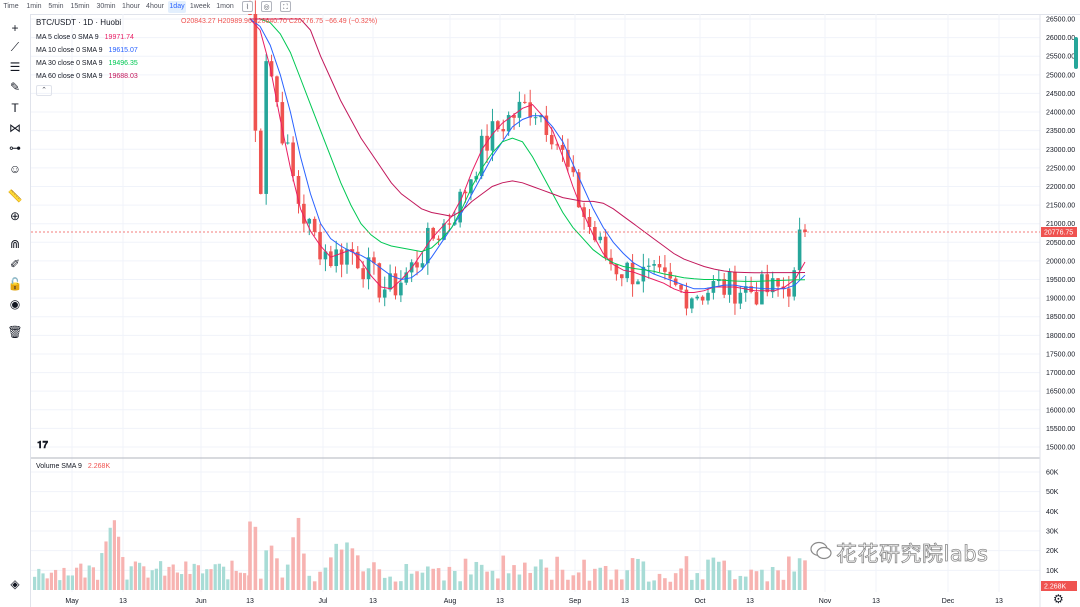  What do you see at coordinates (15, 67) in the screenshot?
I see `fib-icon: ☰` at bounding box center [15, 67].